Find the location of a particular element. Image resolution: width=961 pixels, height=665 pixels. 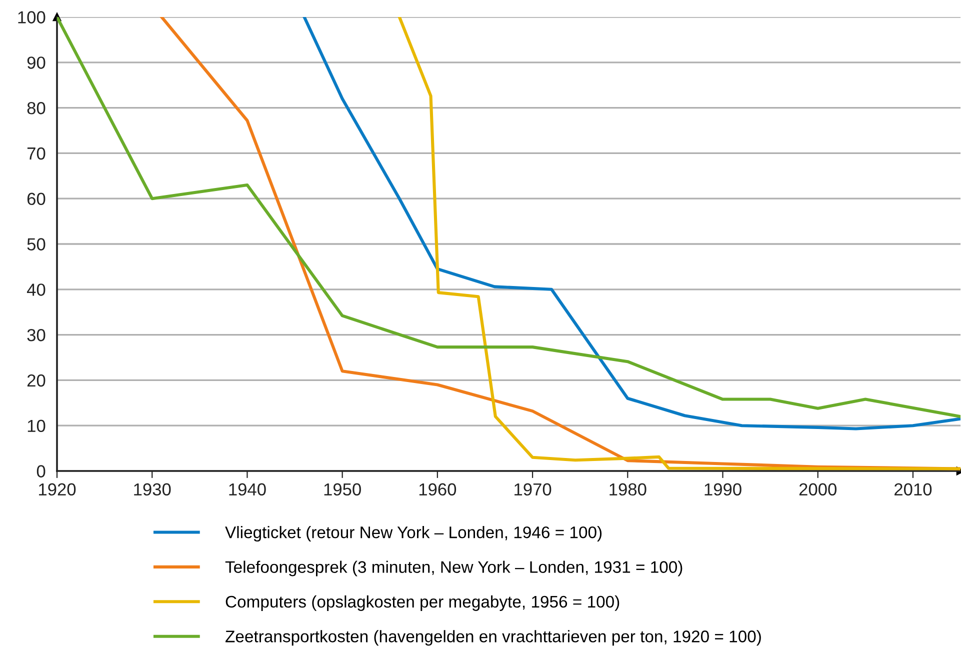

legend-label: Telefoongesprek (3 minuten, New York – Londen, 1931 = 100) is located at coordinates (453, 568).